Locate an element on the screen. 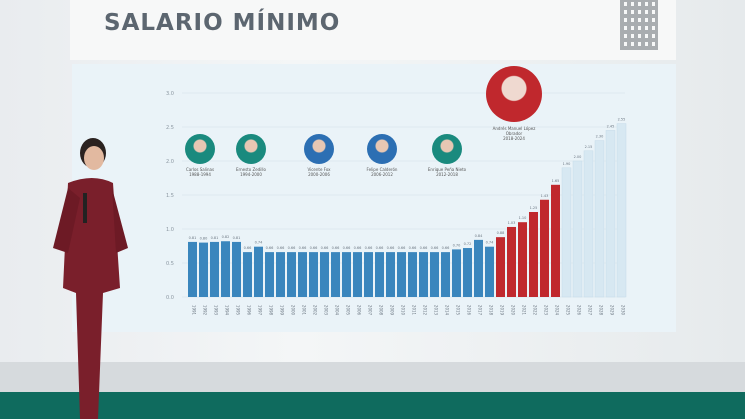 The image size is (745, 419). x-tick-label: 2024 is located at coordinates (557, 310).